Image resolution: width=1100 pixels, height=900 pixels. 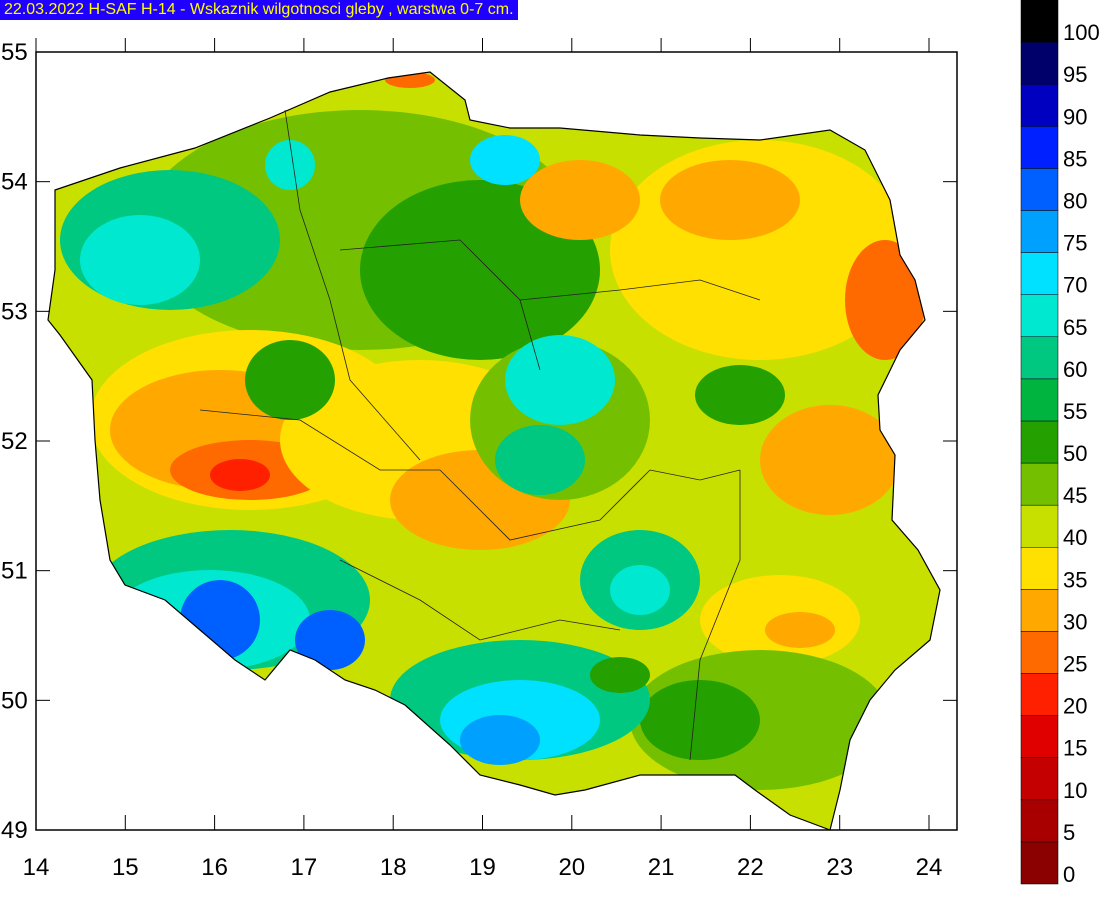 I want to click on x-tick-label: 14, so click(x=36, y=867).